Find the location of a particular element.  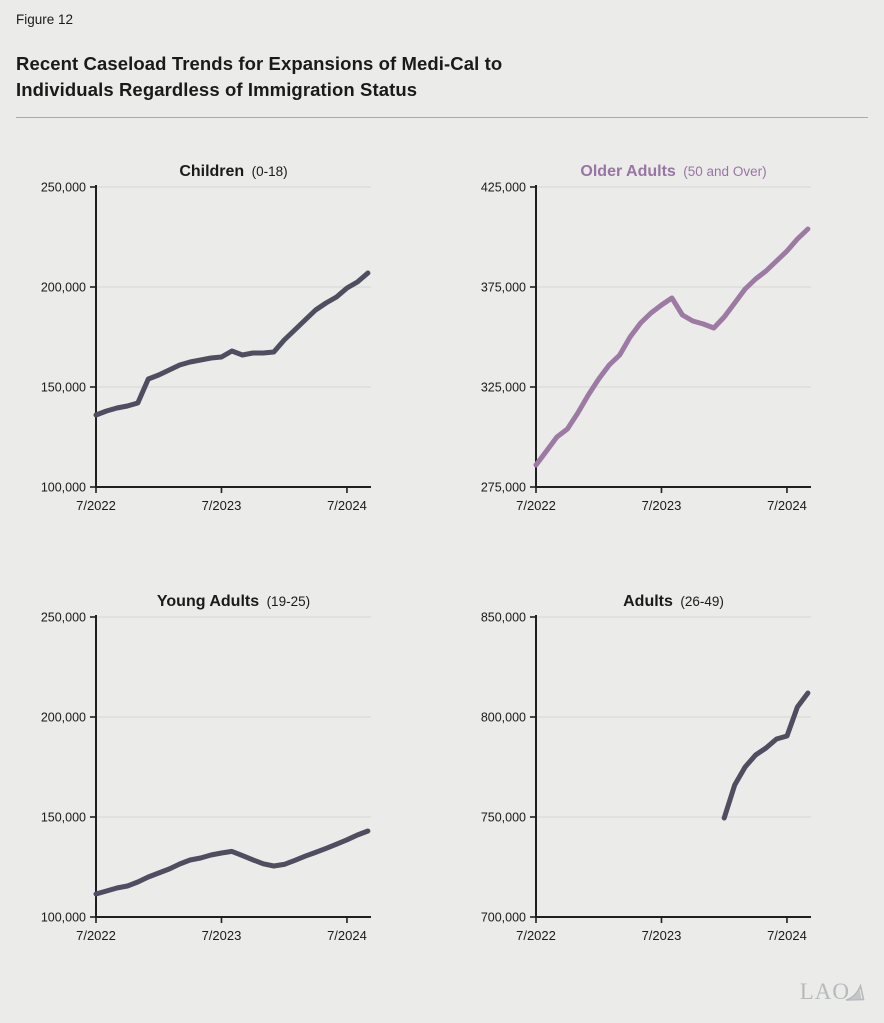

chart-title: Older Adults is located at coordinates (628, 171).